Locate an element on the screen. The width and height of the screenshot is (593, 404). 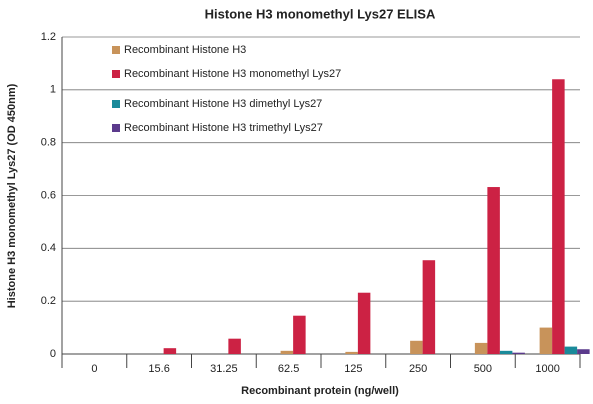
x-tick-label: 125 is located at coordinates (353, 369).